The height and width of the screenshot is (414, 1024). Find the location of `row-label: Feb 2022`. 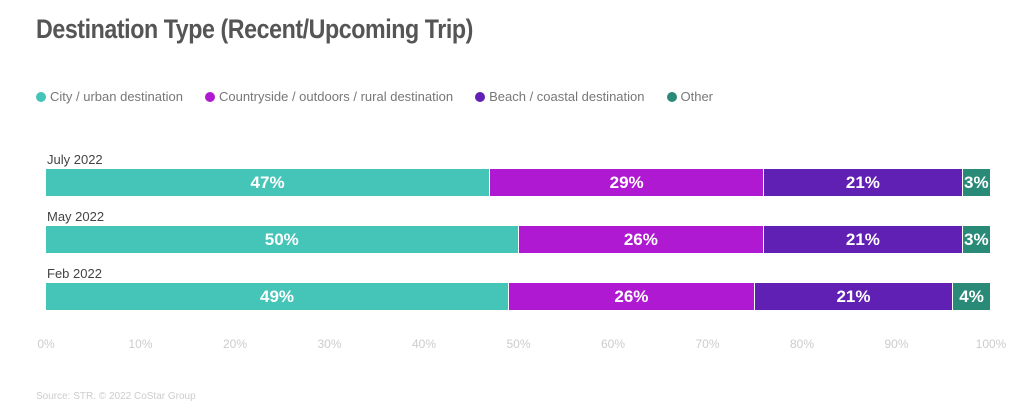

row-label: Feb 2022 is located at coordinates (74, 273).